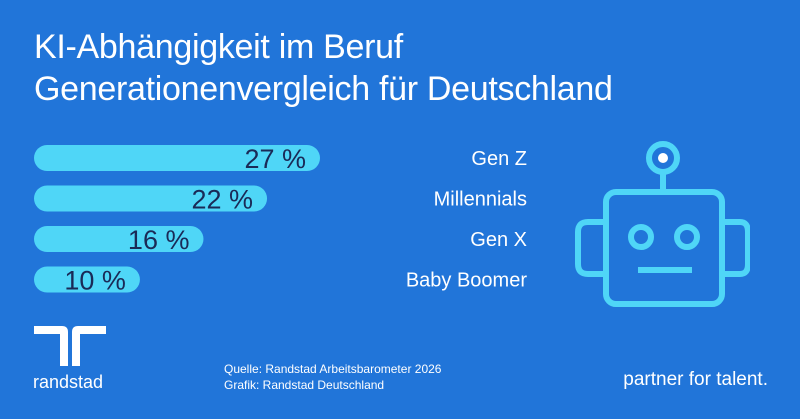  I want to click on source-line: Quelle: Randstad Arbeitsbarometer 2026, so click(333, 369).